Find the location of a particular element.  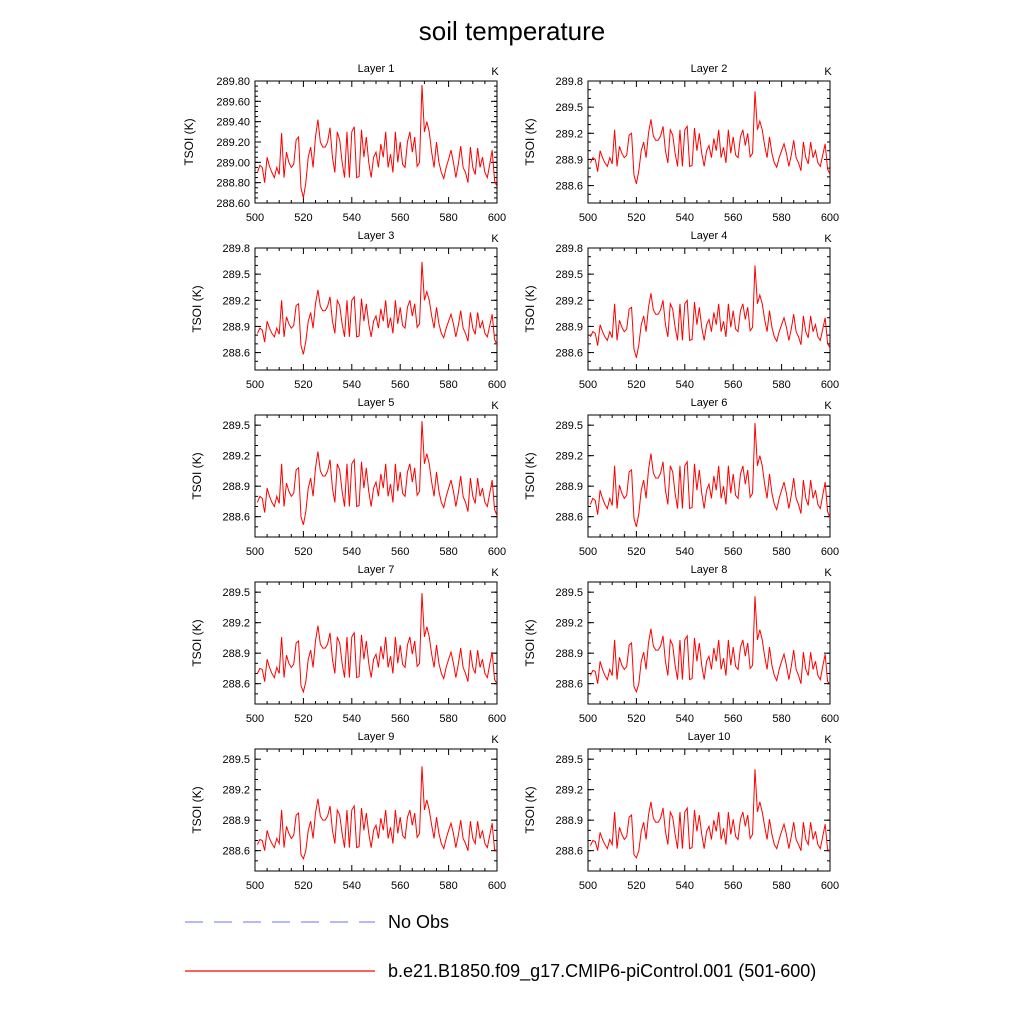

layer-7-ytick-label: 288.6 is located at coordinates (236, 685).